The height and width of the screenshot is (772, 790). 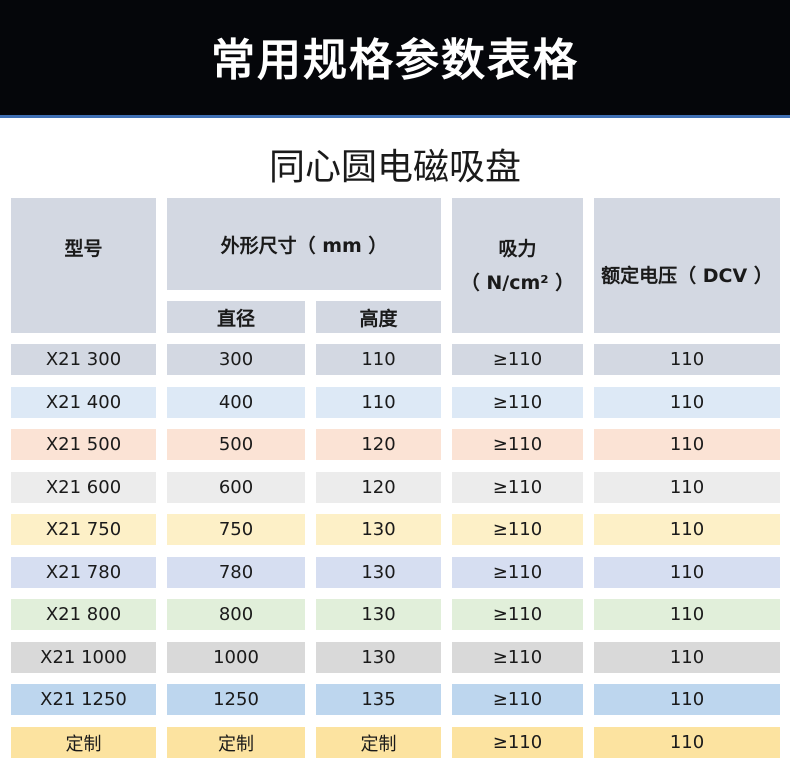 What do you see at coordinates (83, 699) in the screenshot?
I see `cell-model: X21 1250` at bounding box center [83, 699].